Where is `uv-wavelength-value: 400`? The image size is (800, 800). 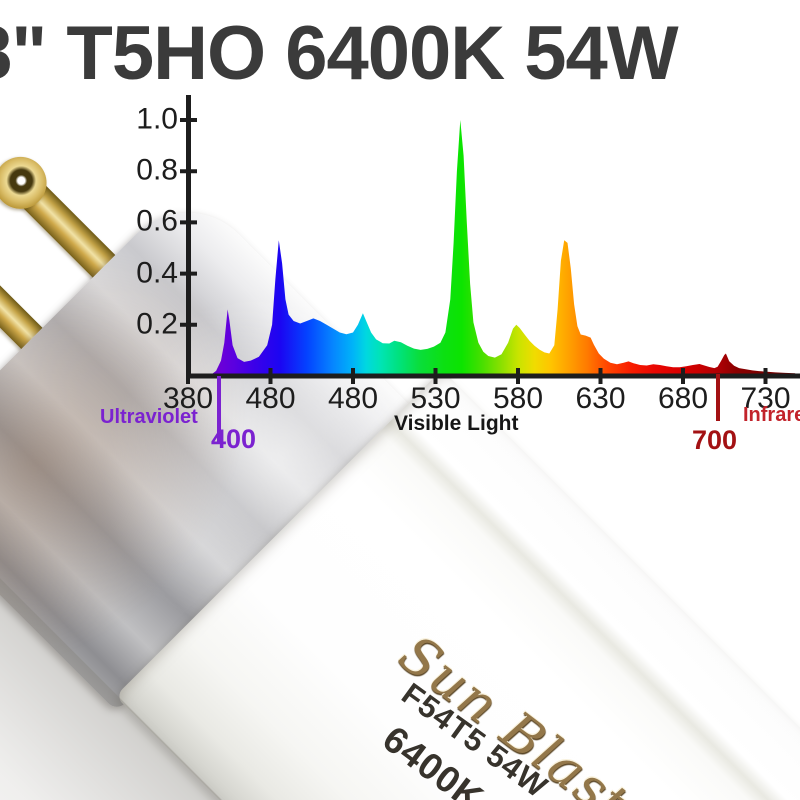
uv-wavelength-value: 400 is located at coordinates (234, 439).